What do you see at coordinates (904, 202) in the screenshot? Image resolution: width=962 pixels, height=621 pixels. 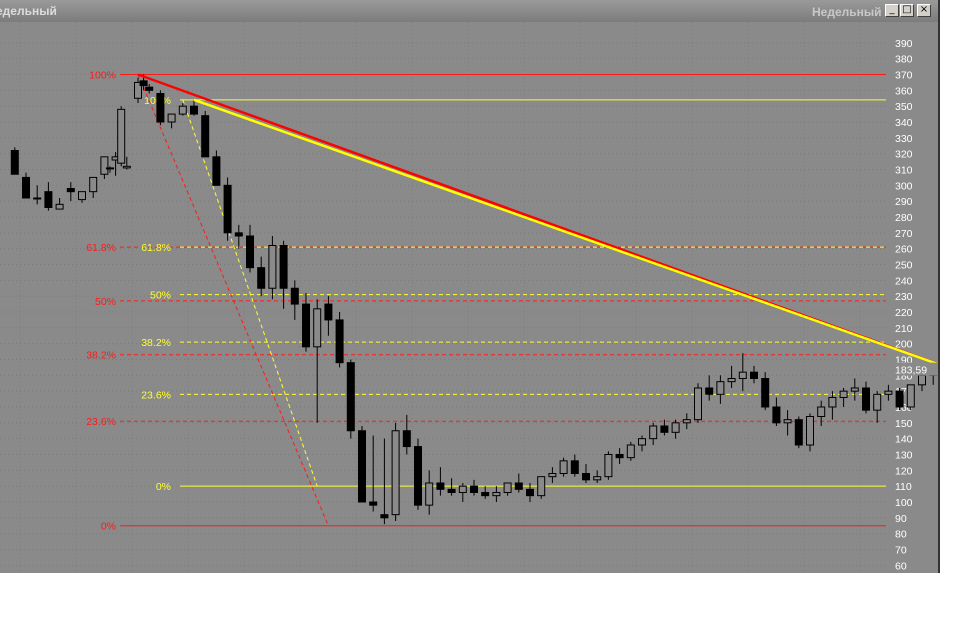 I see `y-tick-label: 290` at bounding box center [904, 202].